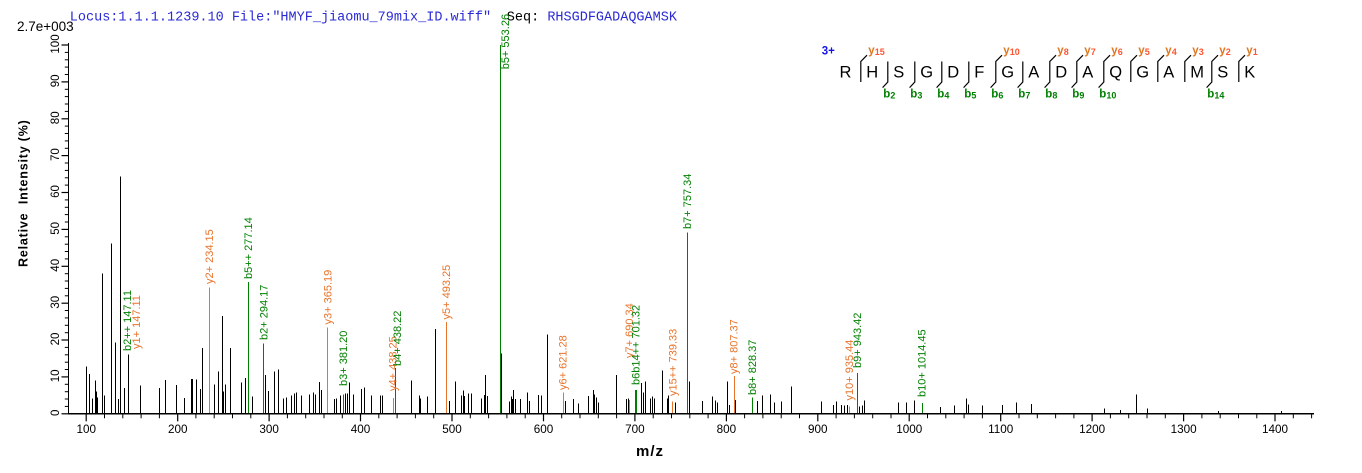 This screenshot has width=1362, height=473. What do you see at coordinates (997, 95) in the screenshot?
I see `svg-text: b6` at bounding box center [997, 95].